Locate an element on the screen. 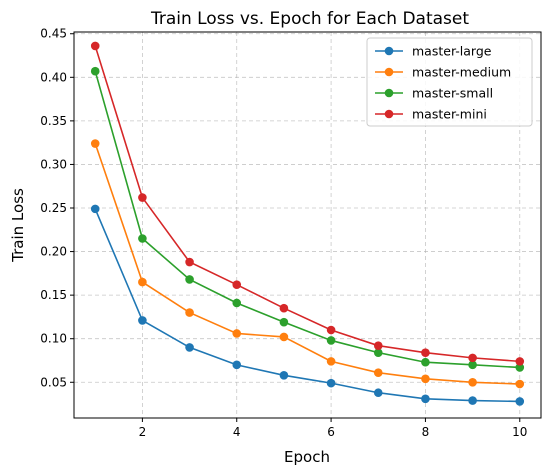 This screenshot has width=549, height=475. x-tick-label: 2 is located at coordinates (143, 432).